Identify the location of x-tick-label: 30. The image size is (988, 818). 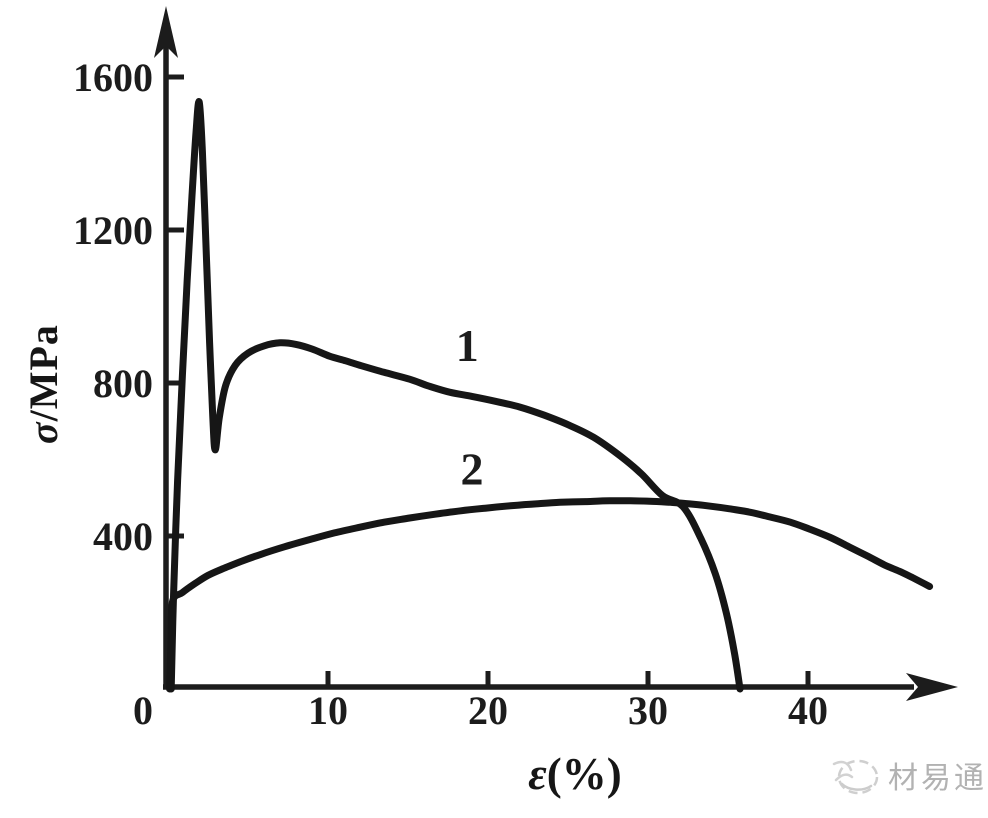
(648, 710).